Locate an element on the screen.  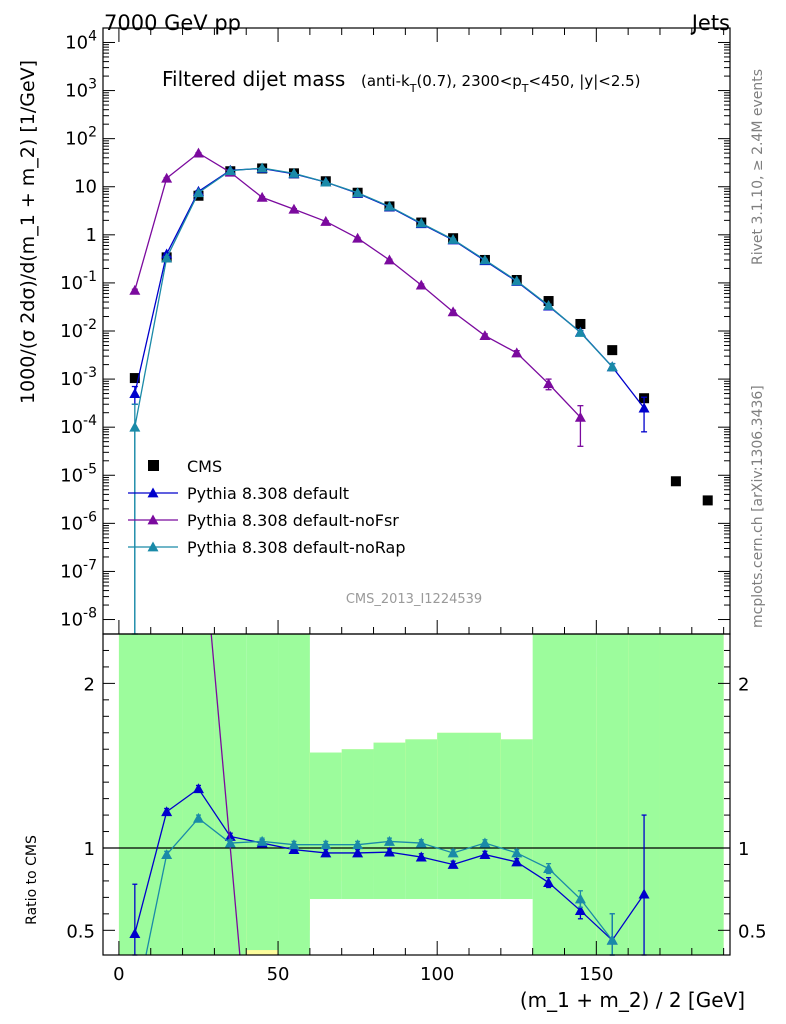
ratio-ytick-label-0: 0.5 is located at coordinates (80, 931).